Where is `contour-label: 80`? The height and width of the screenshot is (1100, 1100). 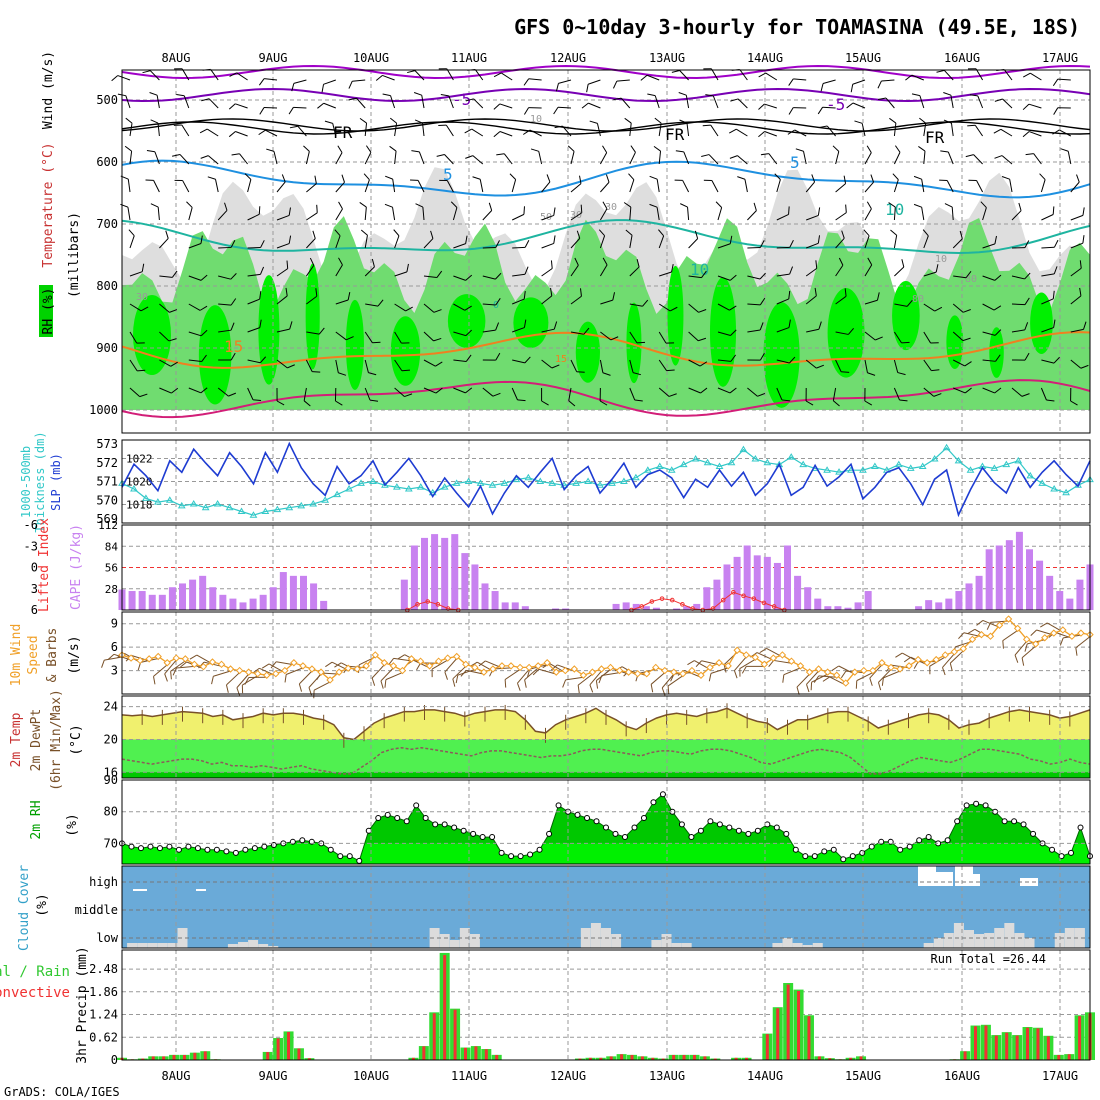 contour-label: 80 is located at coordinates (918, 299).